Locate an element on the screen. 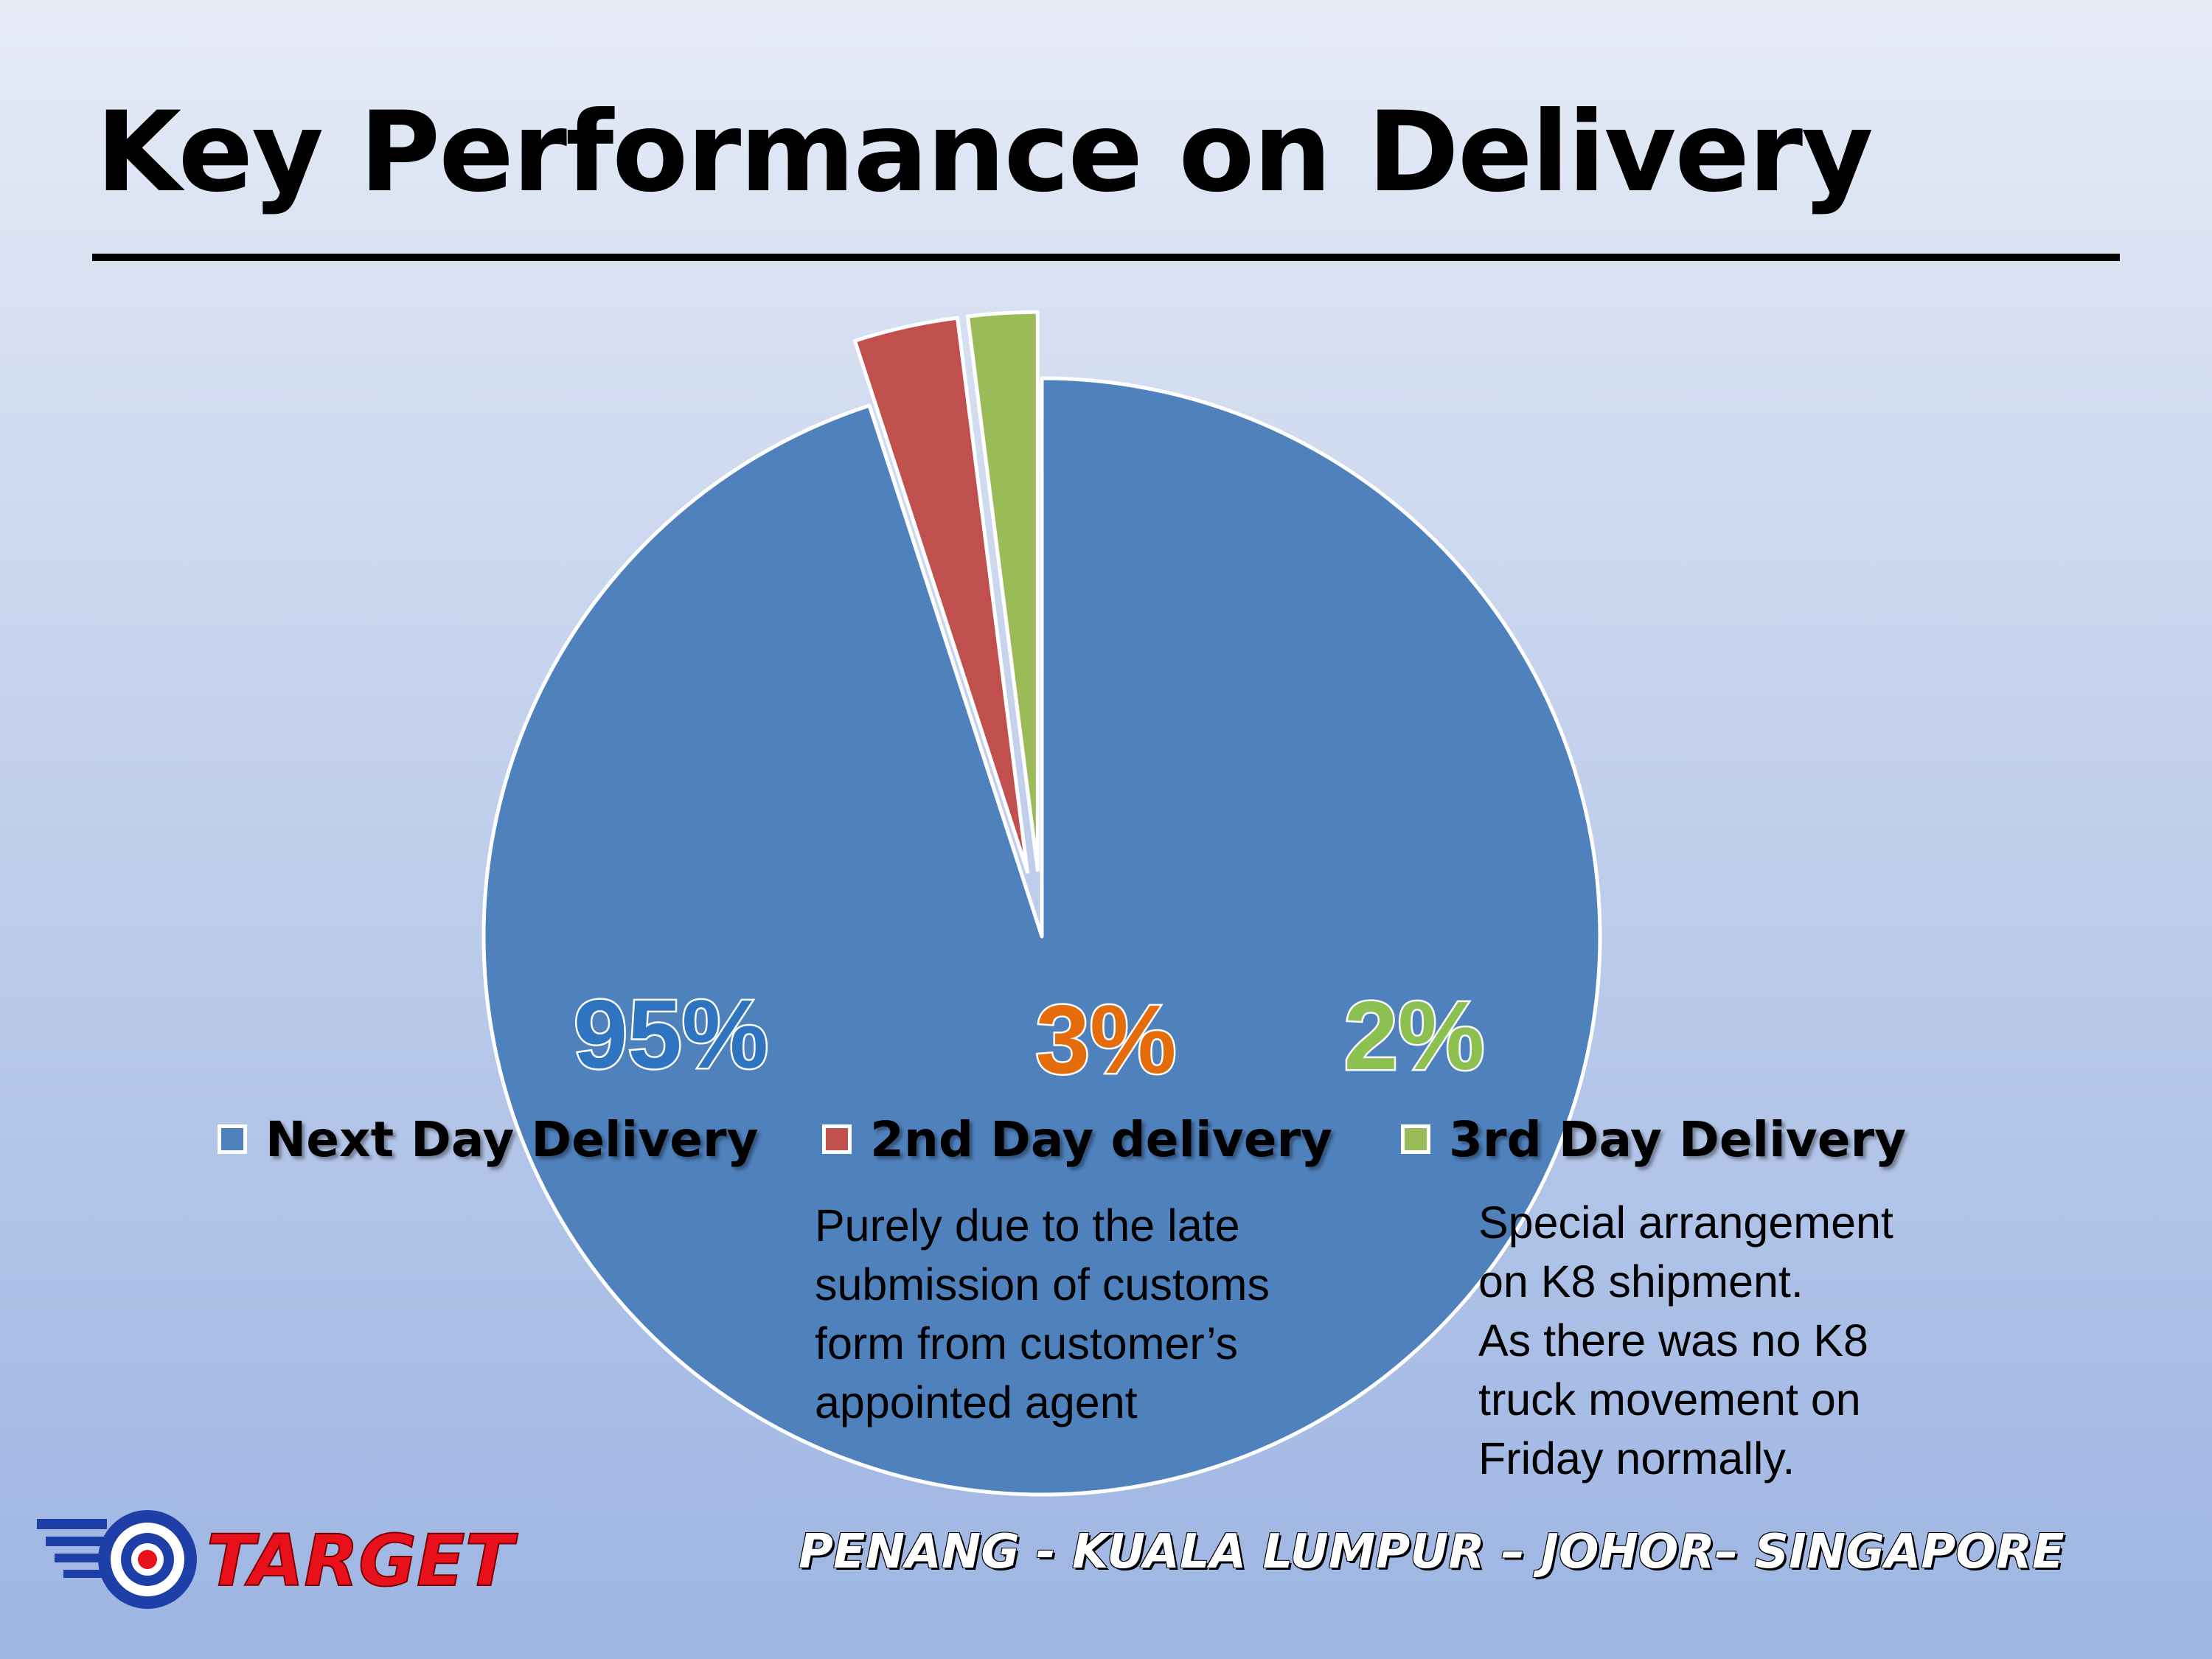  legend-label-3rd-day: 3rd Day Delivery is located at coordinates (1678, 1139).